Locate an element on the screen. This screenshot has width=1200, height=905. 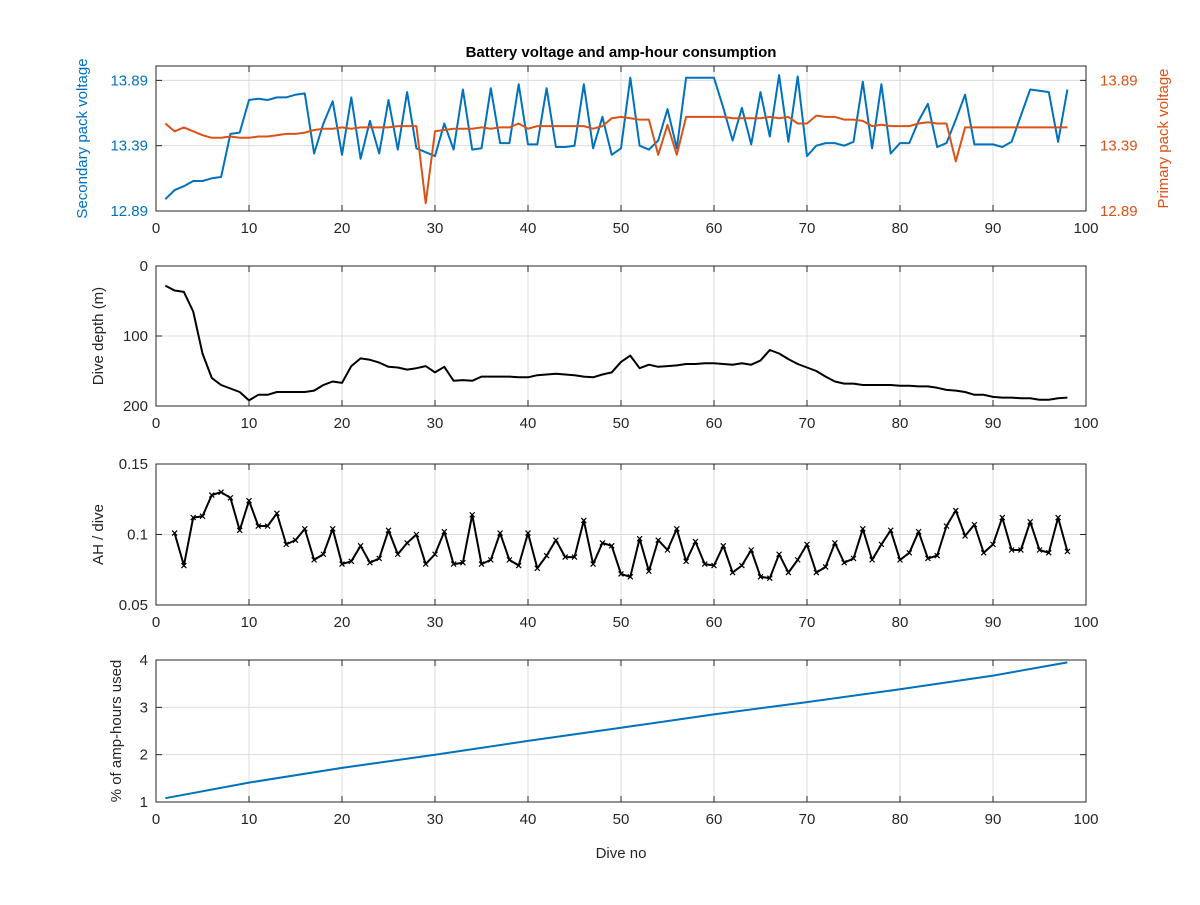
x-tick-label: 40 is located at coordinates (528, 228).